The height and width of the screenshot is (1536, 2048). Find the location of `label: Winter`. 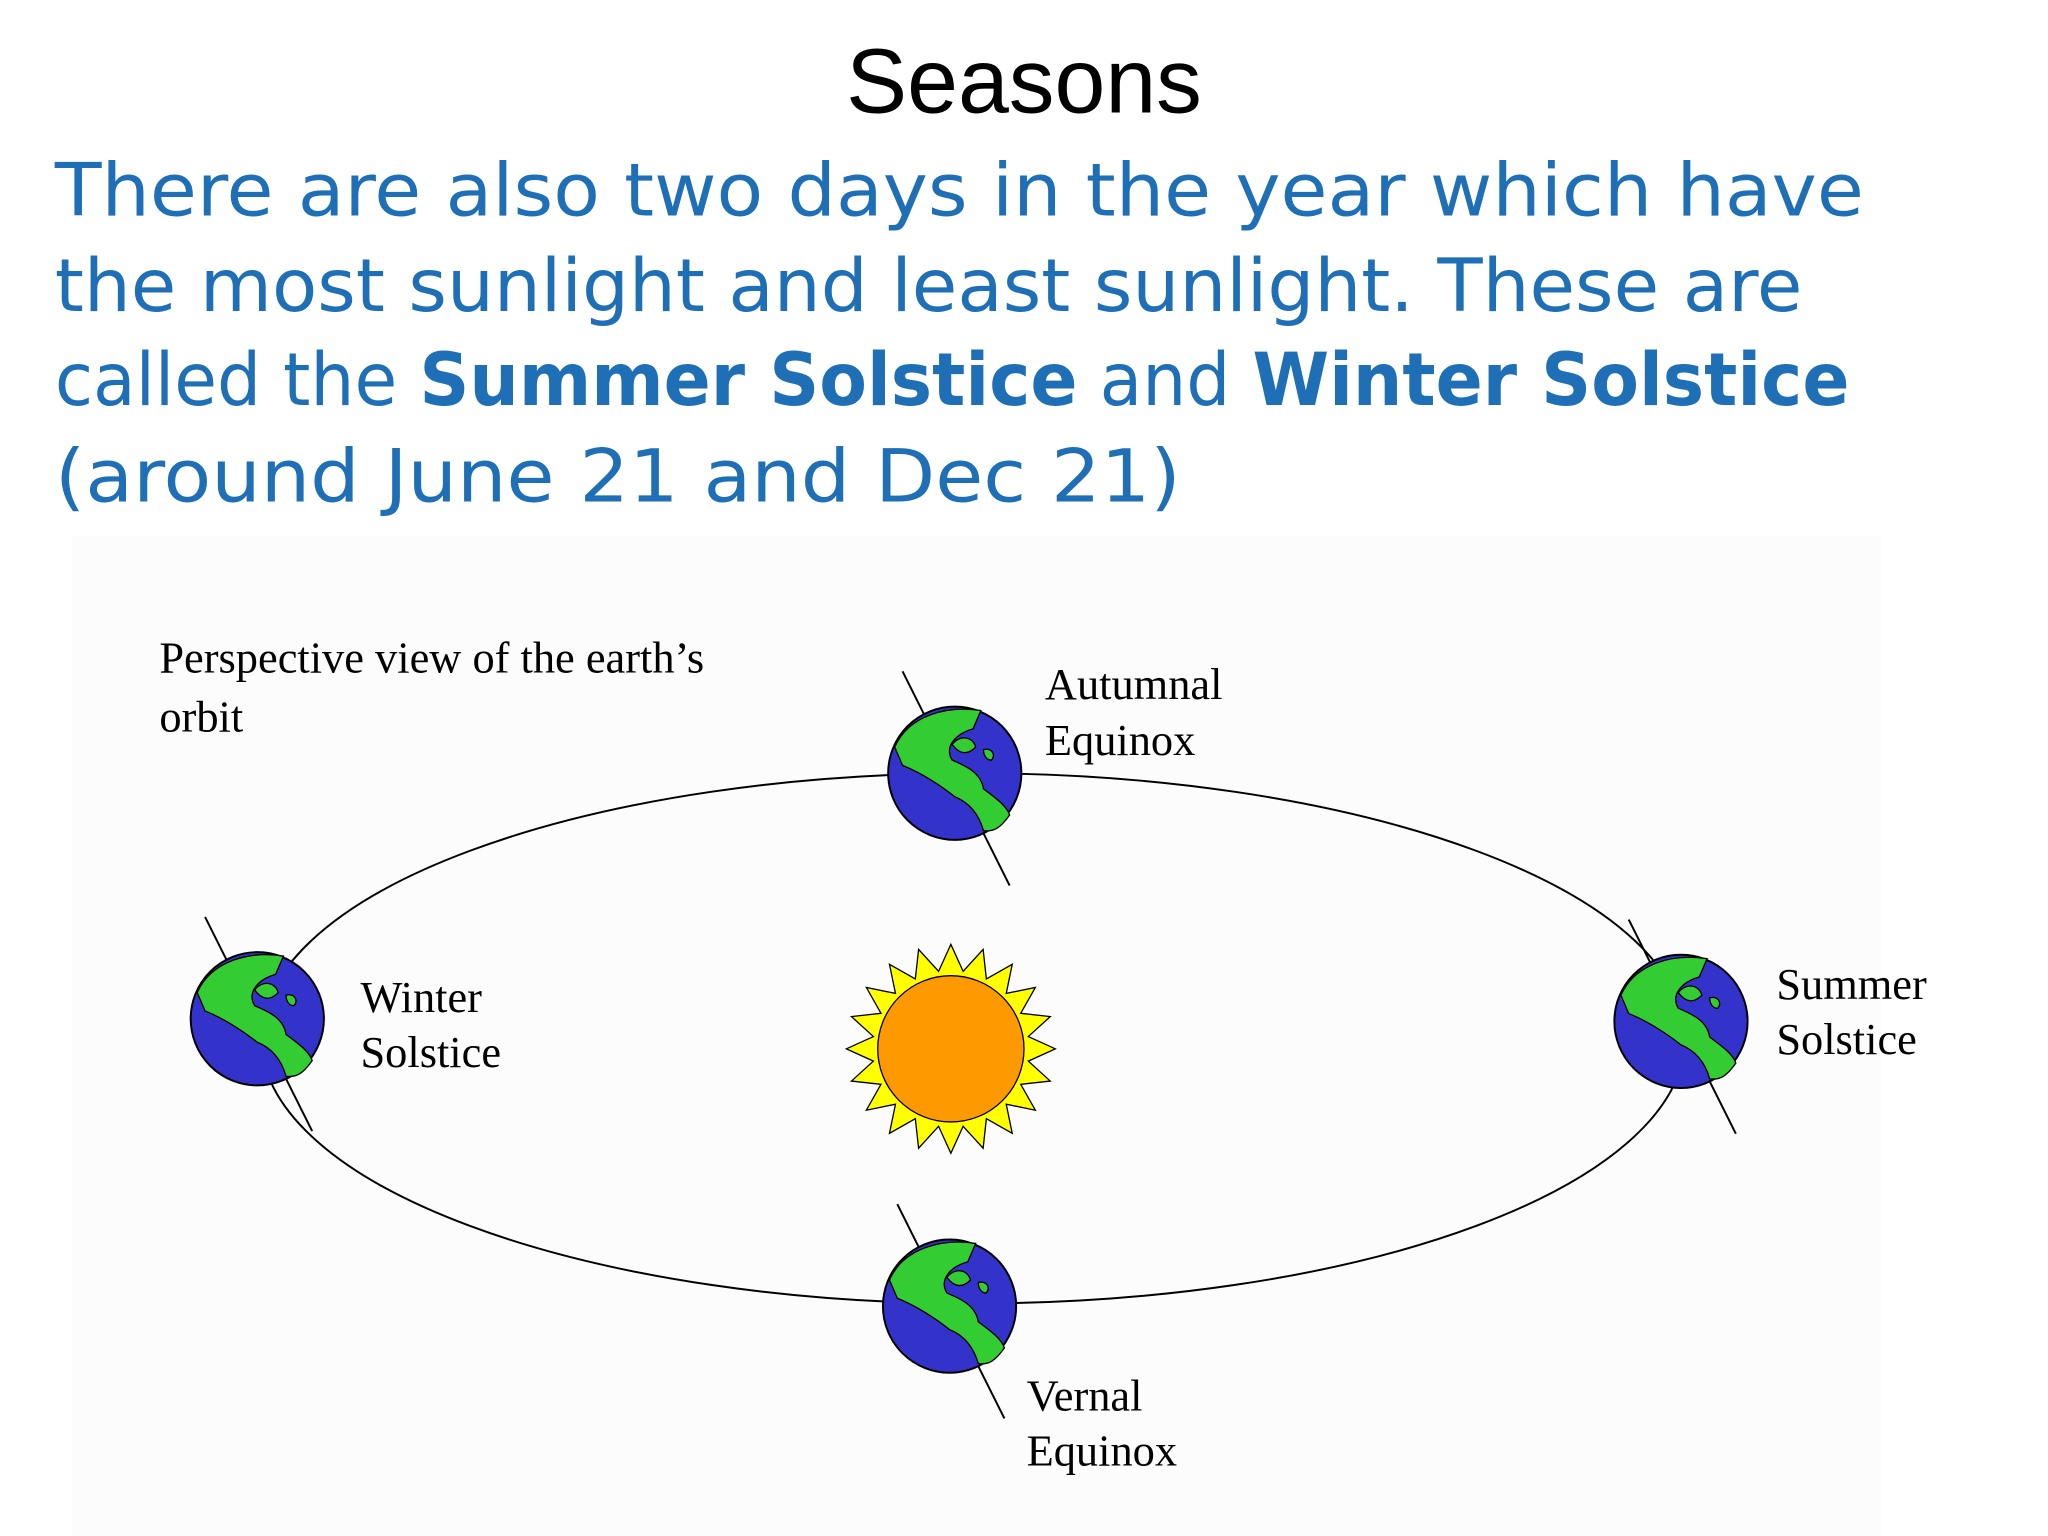

label: Winter is located at coordinates (421, 997).